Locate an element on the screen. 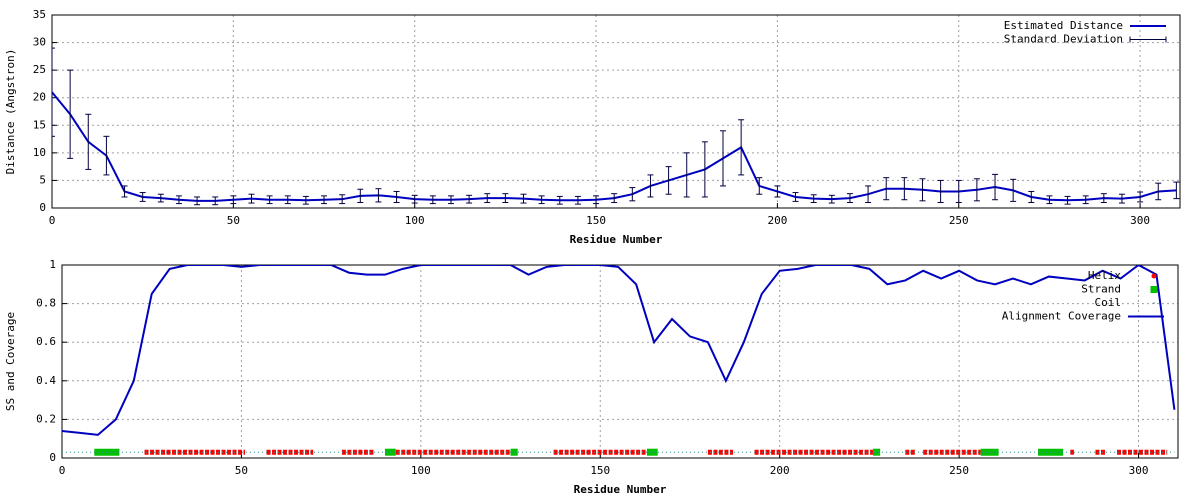 This screenshot has height=500, width=1200. y-axis-title: SS and Coverage is located at coordinates (10, 361).